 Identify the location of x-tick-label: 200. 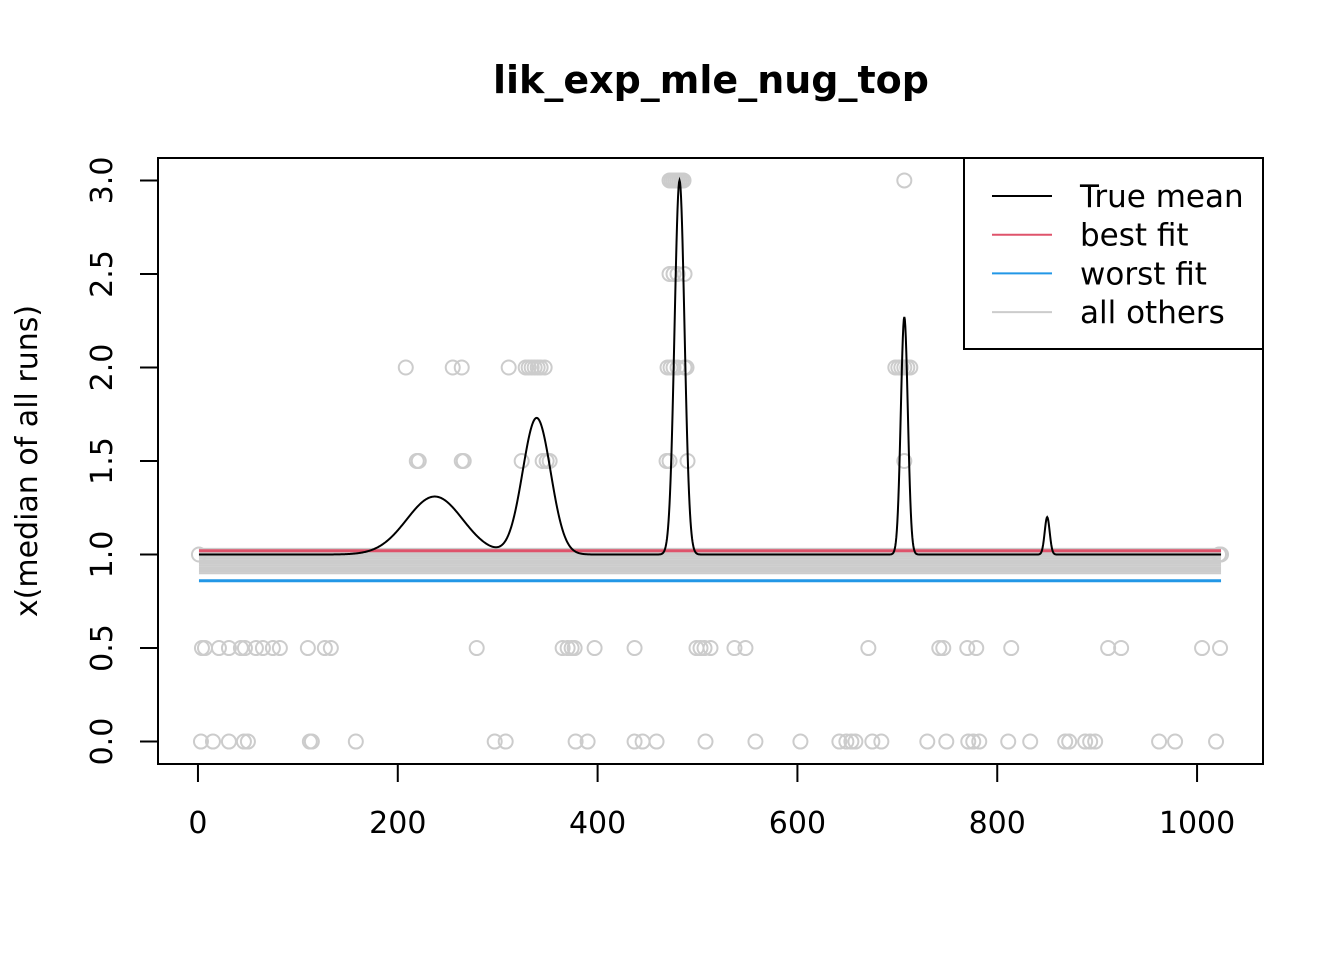
(397, 823).